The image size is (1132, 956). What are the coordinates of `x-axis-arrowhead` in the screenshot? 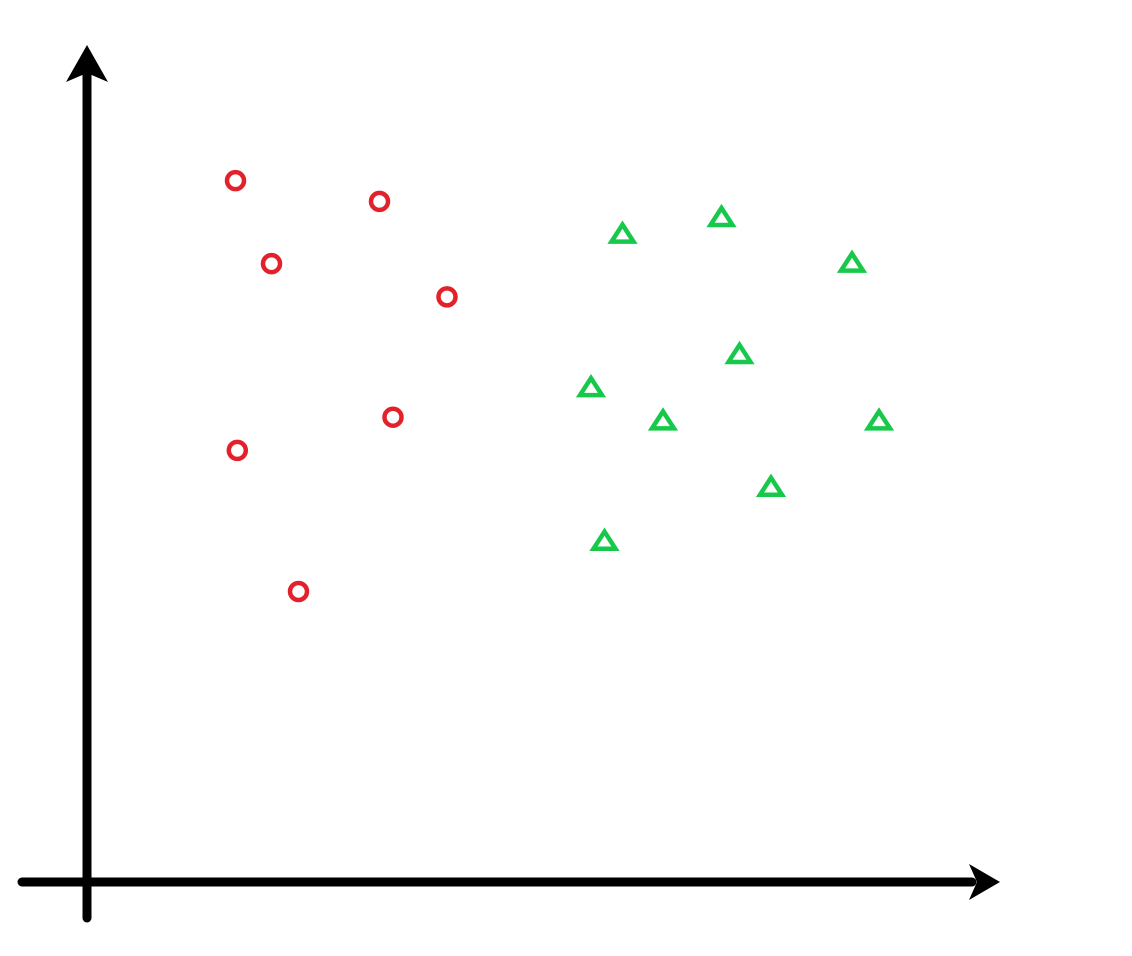 It's located at (984, 882).